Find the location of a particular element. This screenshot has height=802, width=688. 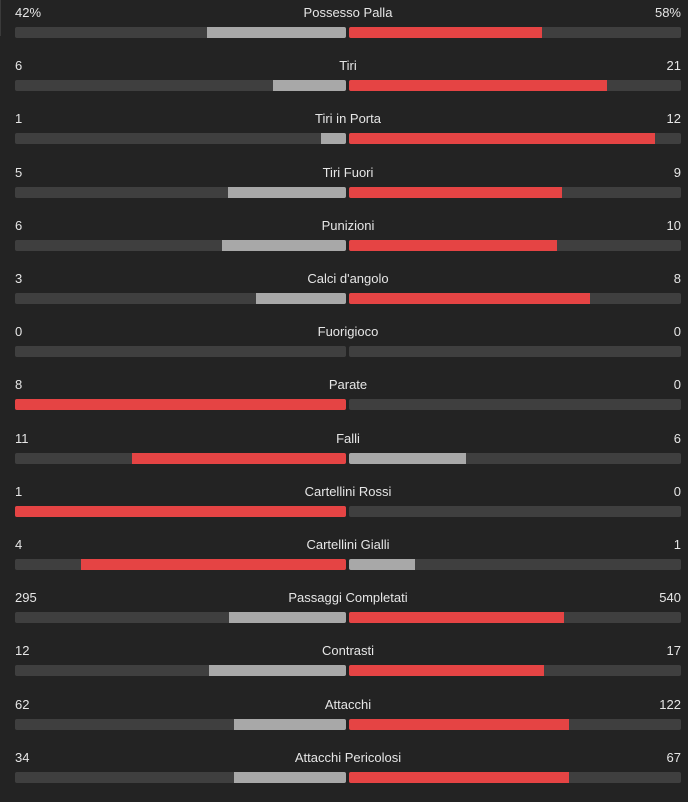

stat-label: Attacchi Pericolosi is located at coordinates (348, 757).